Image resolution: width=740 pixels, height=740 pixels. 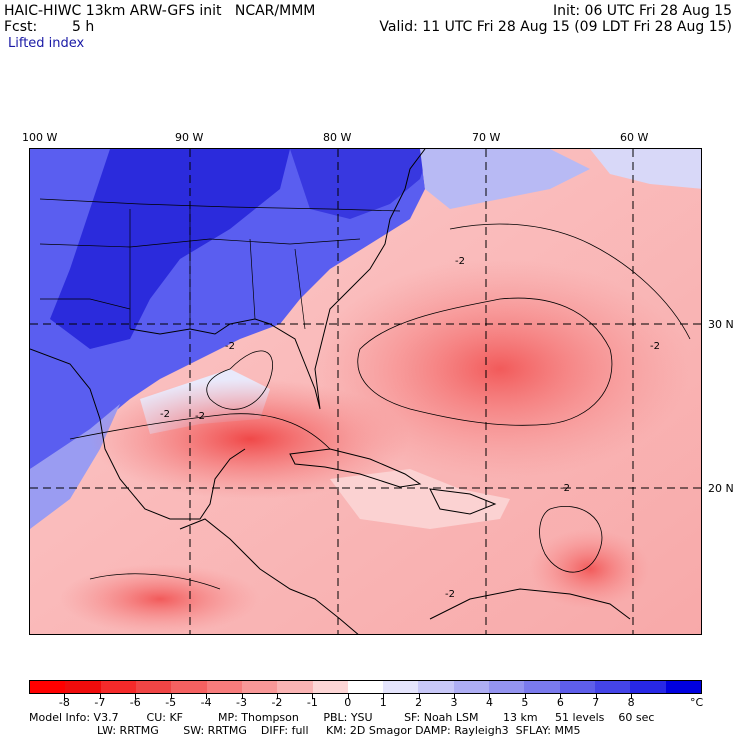 I want to click on caribbean-unstable-core, so click(x=590, y=569).